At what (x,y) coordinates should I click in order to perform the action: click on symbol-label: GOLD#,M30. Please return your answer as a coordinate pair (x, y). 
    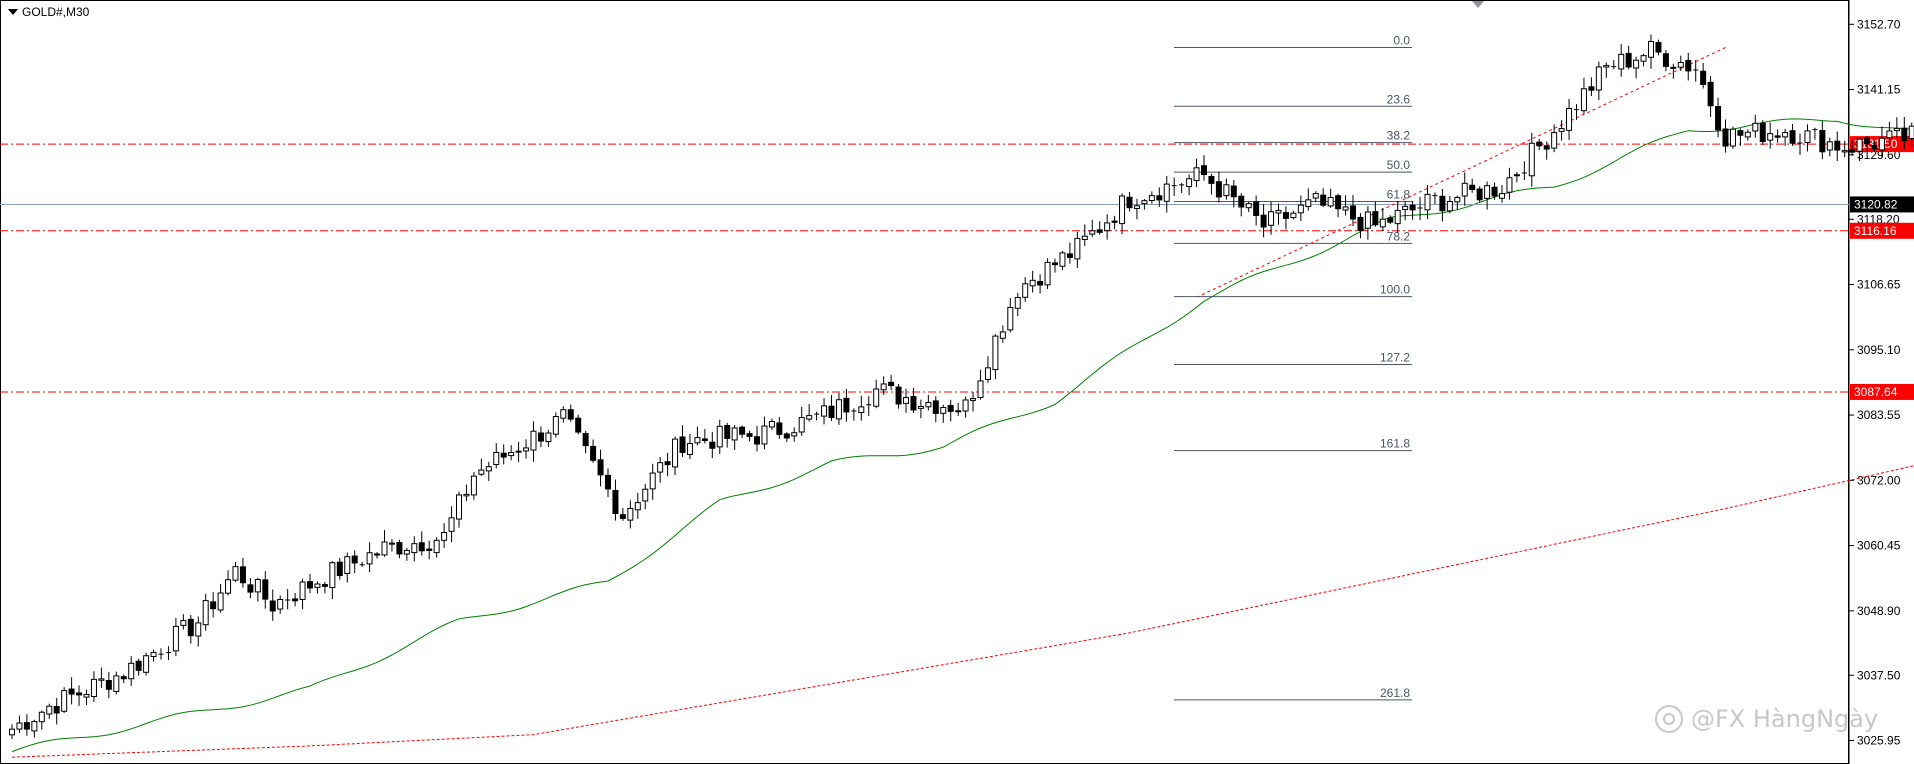
    Looking at the image, I should click on (48, 12).